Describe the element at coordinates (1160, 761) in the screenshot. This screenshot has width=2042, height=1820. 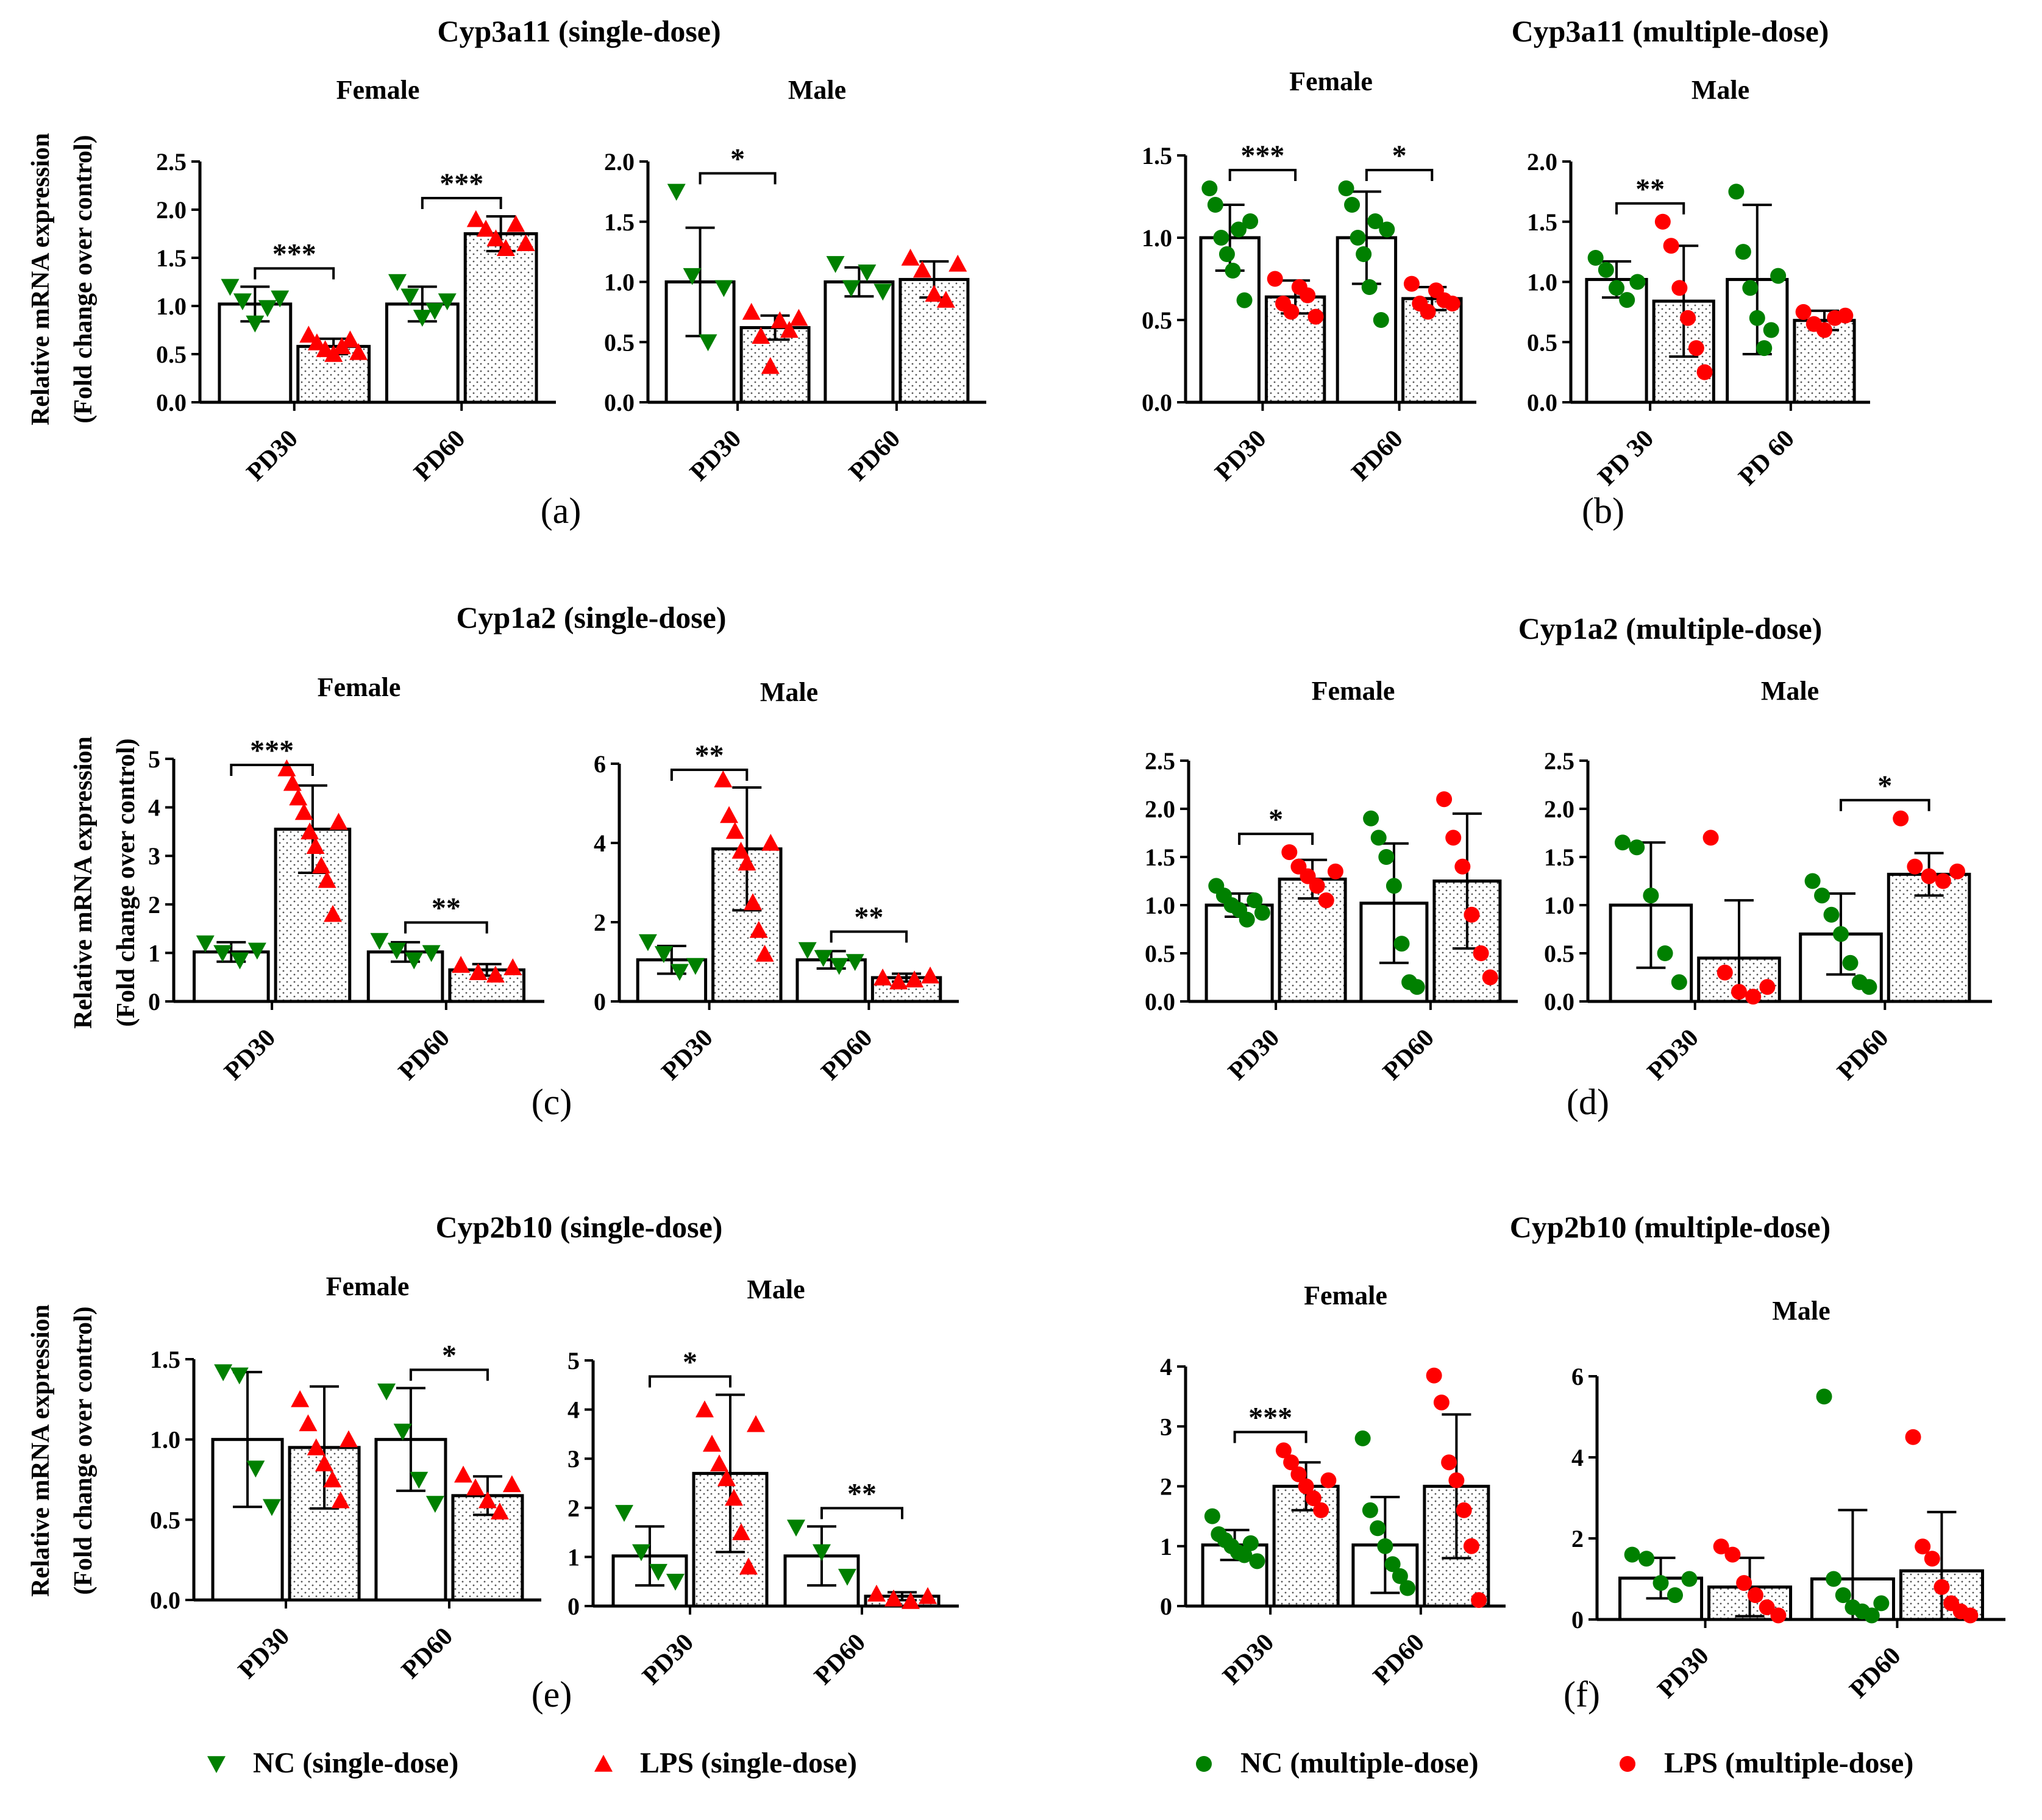
I see `y-tick-label: 2.5` at that location.